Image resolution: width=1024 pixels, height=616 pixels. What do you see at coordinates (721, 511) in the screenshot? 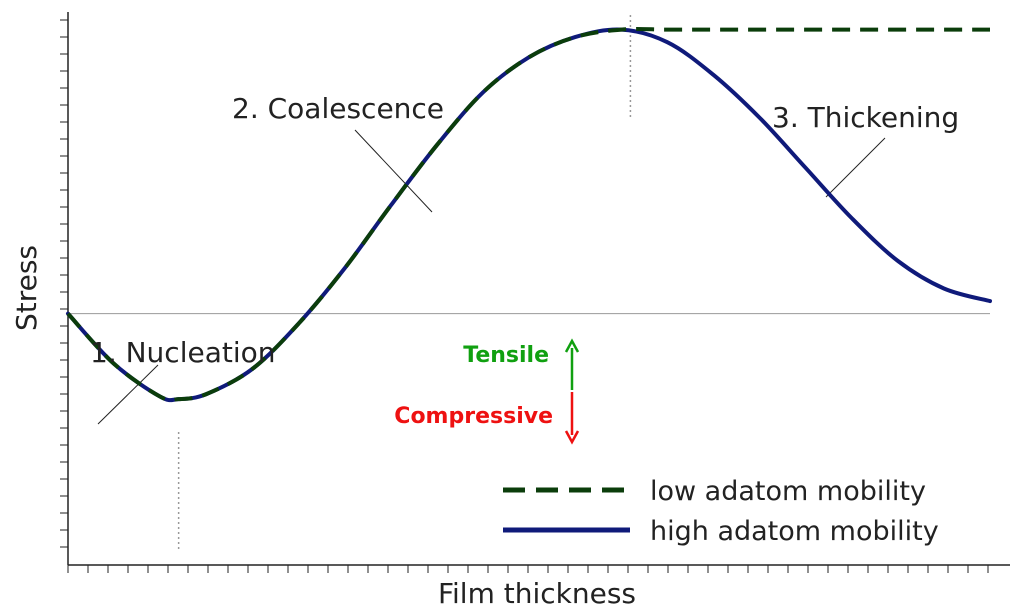
I see `legend: low adatom mobility high adatom mobility` at bounding box center [721, 511].